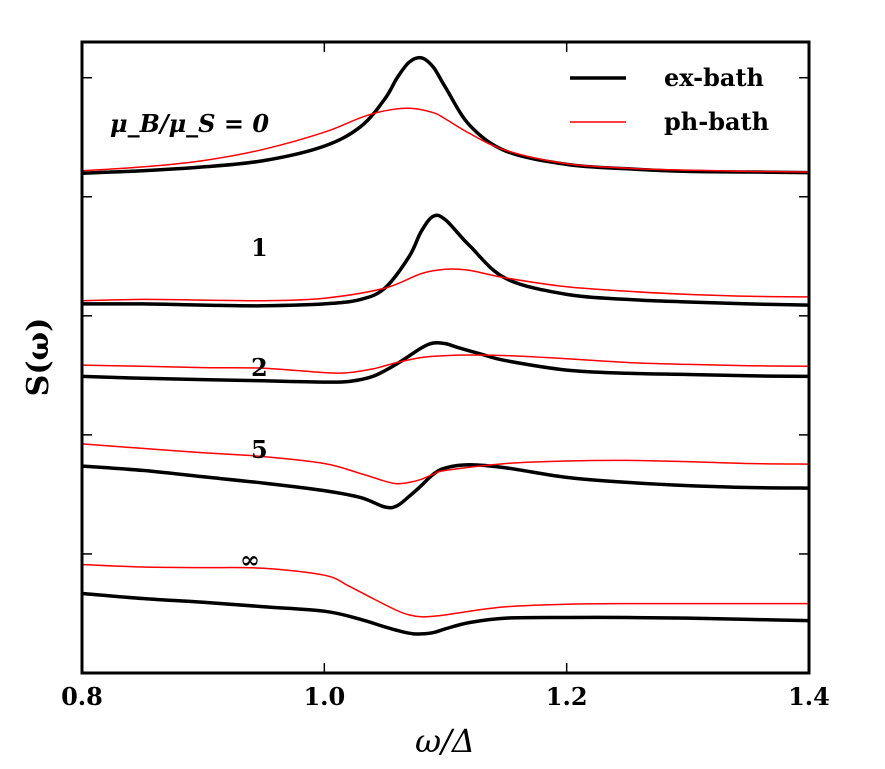  What do you see at coordinates (567, 696) in the screenshot?
I see `x-tick-label-2: 1.2` at bounding box center [567, 696].